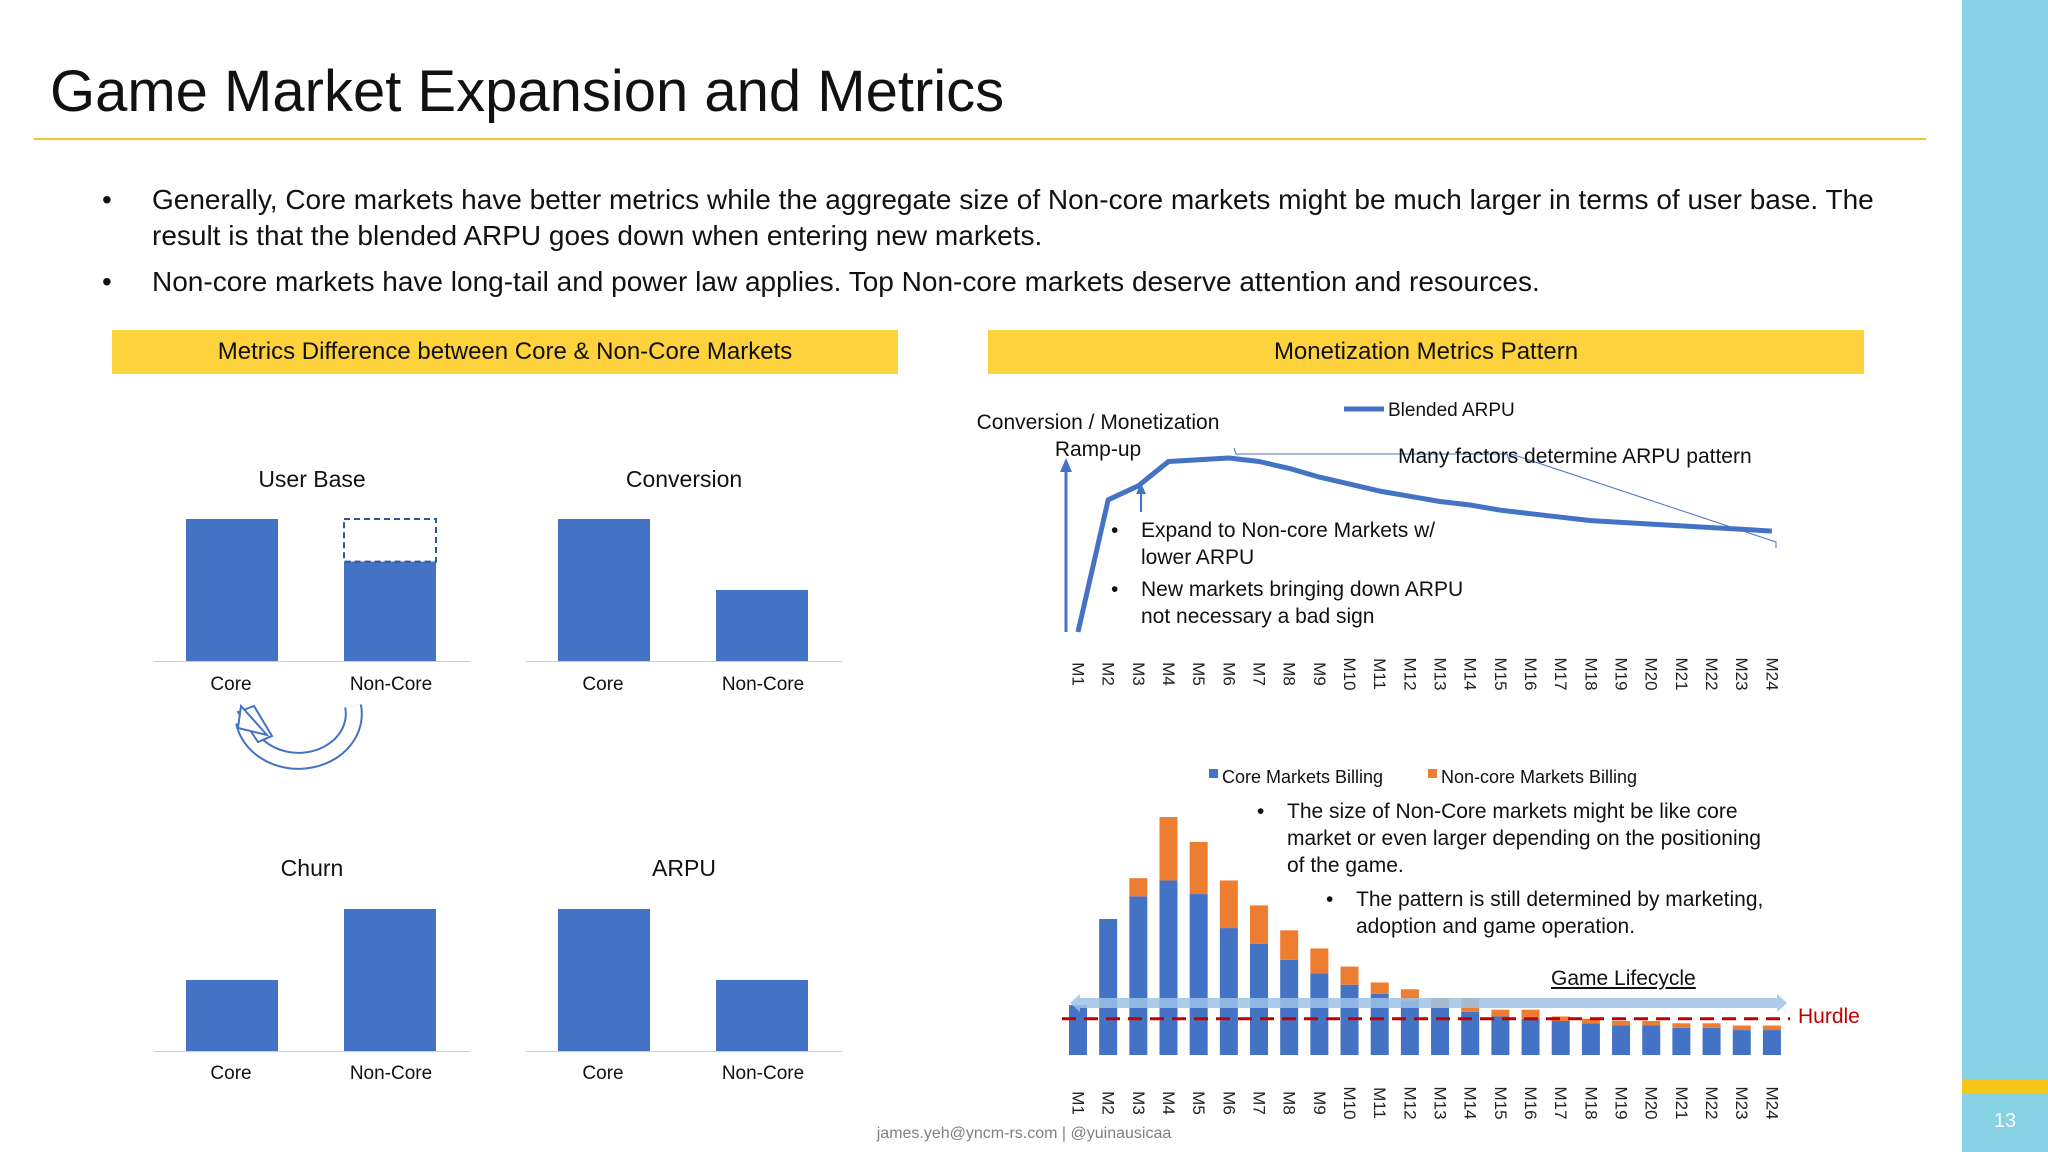 Image resolution: width=2048 pixels, height=1152 pixels. What do you see at coordinates (1651, 1102) in the screenshot?
I see `bar-tick-m20: M20` at bounding box center [1651, 1102].